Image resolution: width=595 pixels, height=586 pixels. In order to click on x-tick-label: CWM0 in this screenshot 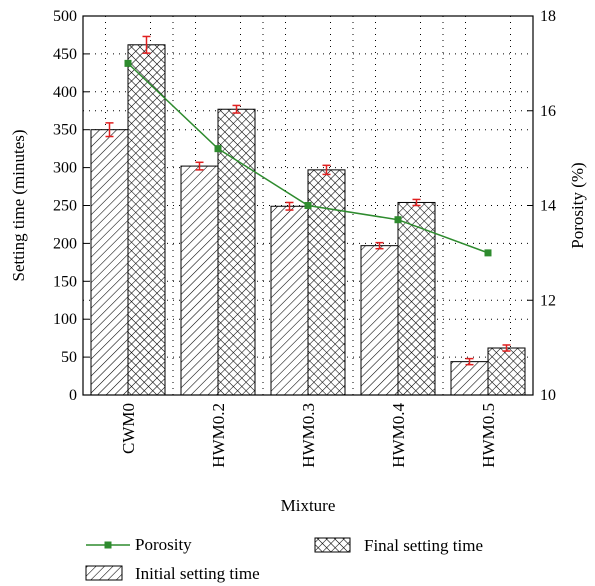, I will do `click(128, 428)`.